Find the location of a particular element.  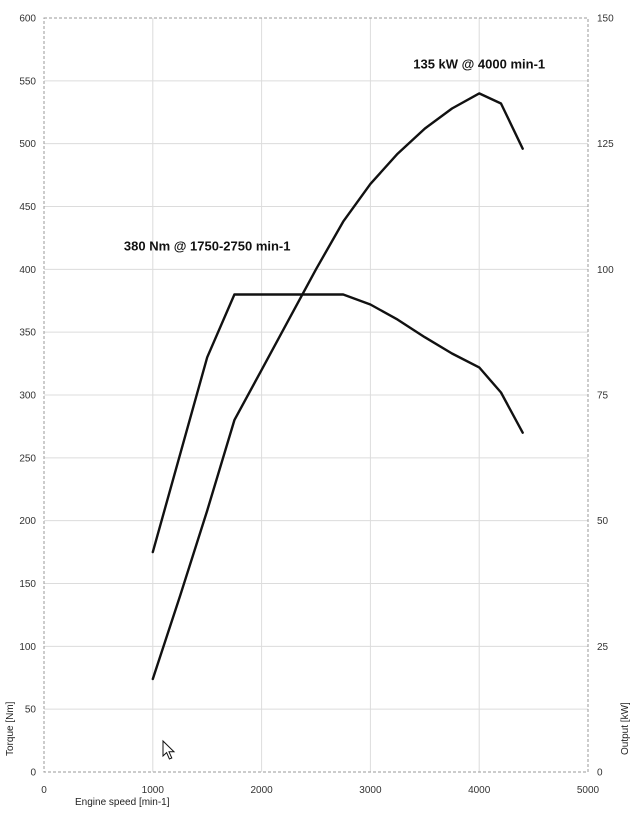

y-left-tick-label: 100 is located at coordinates (27, 647).